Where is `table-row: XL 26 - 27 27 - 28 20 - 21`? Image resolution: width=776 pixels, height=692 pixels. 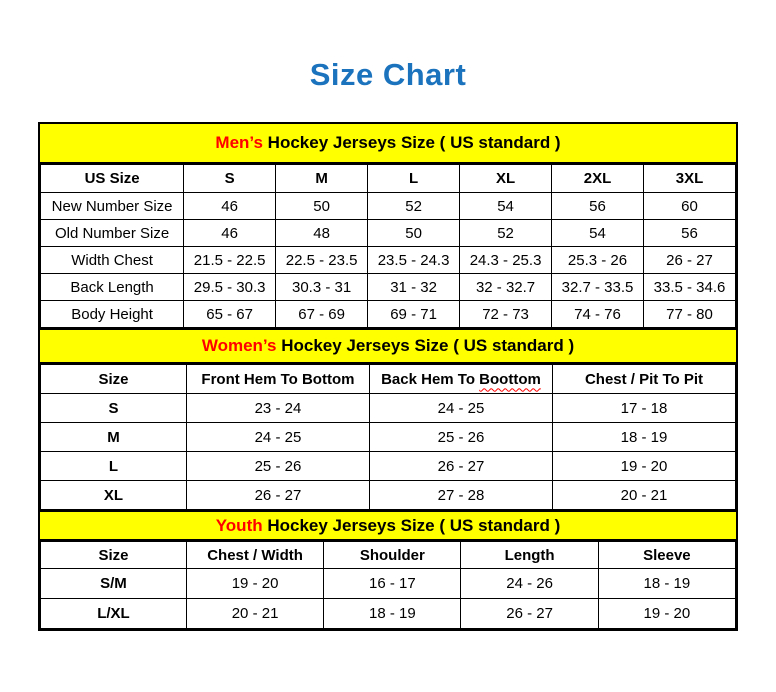
table-row: XL 26 - 27 27 - 28 20 - 21 is located at coordinates (388, 495).